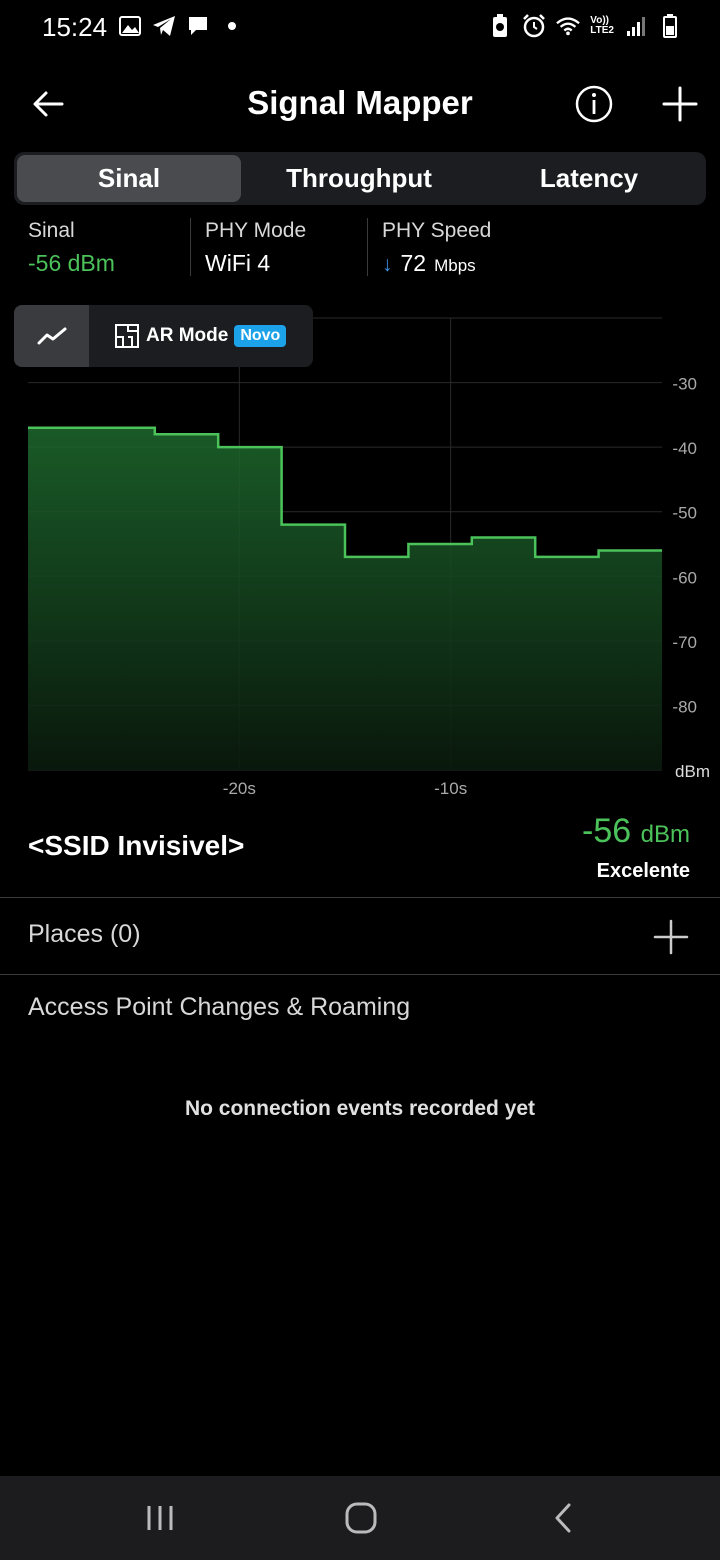 Image resolution: width=720 pixels, height=1560 pixels. I want to click on ar-mode-button: AR Mode Novo, so click(200, 336).